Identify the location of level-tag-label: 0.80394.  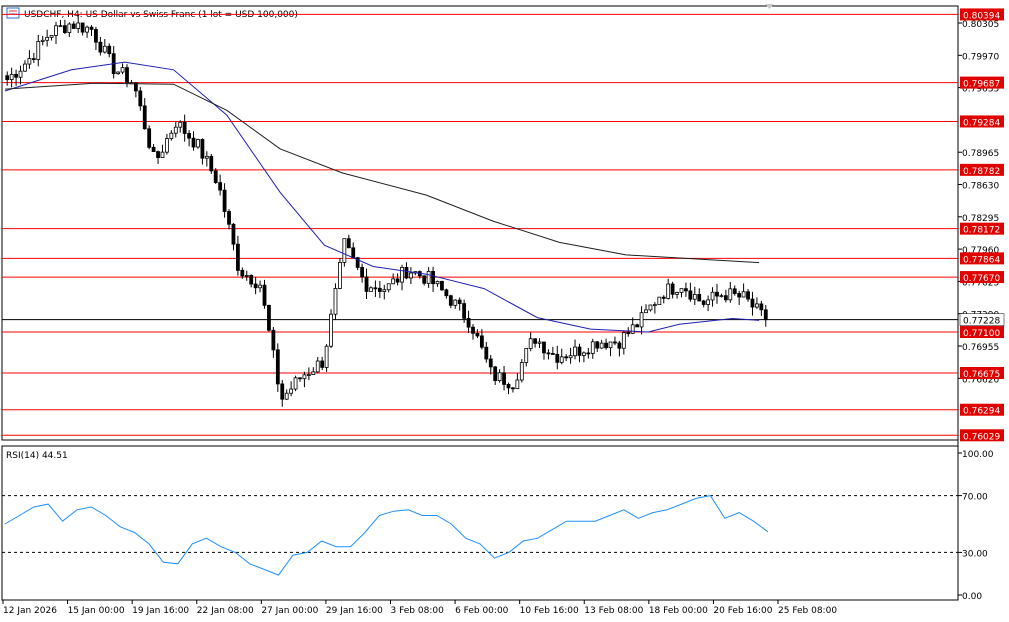
(981, 16).